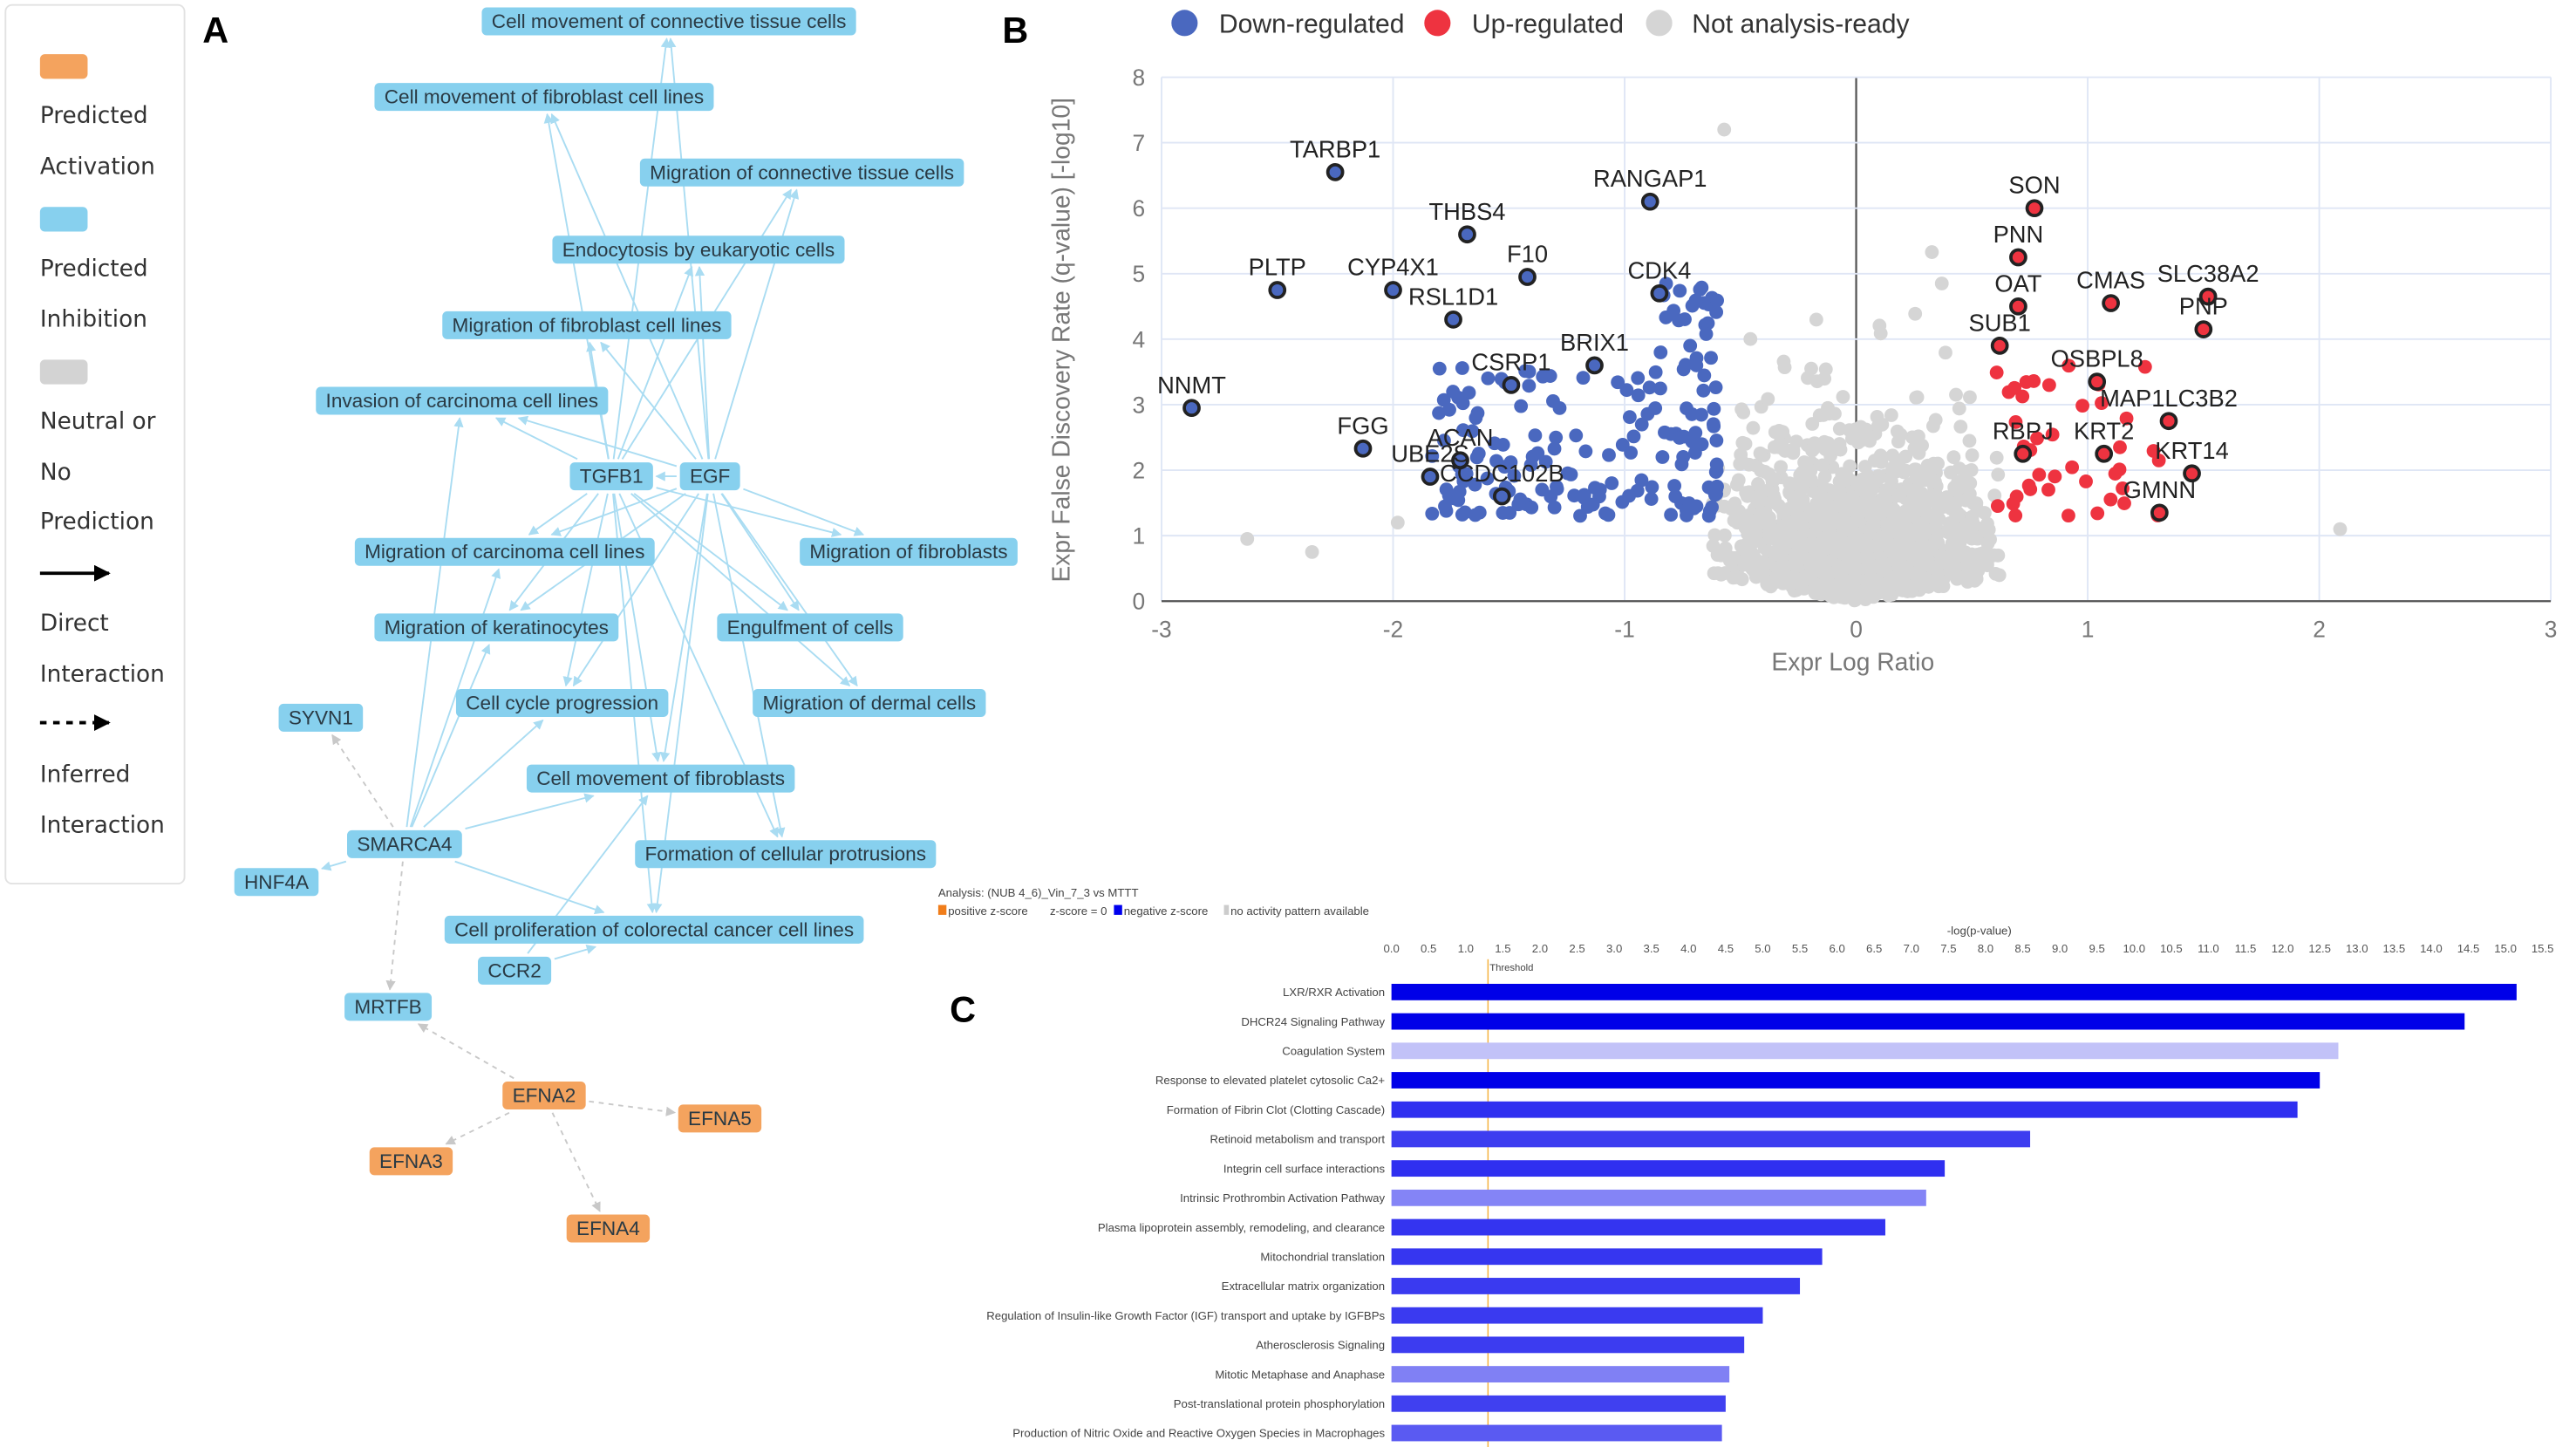 The height and width of the screenshot is (1447, 2576). I want to click on network-node: Migration of dermal cells, so click(870, 702).